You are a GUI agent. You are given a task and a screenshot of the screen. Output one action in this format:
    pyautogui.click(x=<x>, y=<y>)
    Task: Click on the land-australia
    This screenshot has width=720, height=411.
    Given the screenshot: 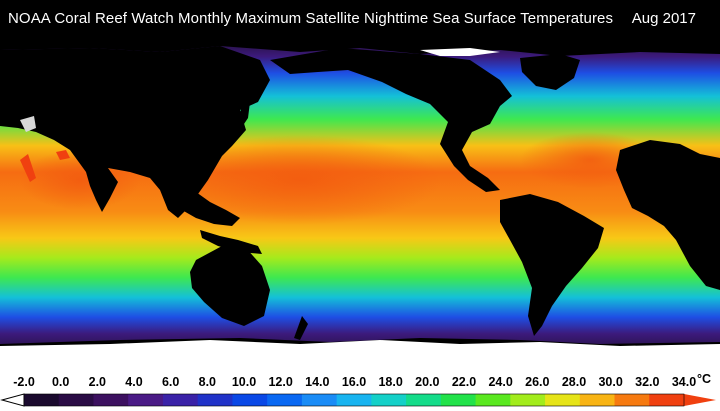 What is the action you would take?
    pyautogui.click(x=230, y=286)
    